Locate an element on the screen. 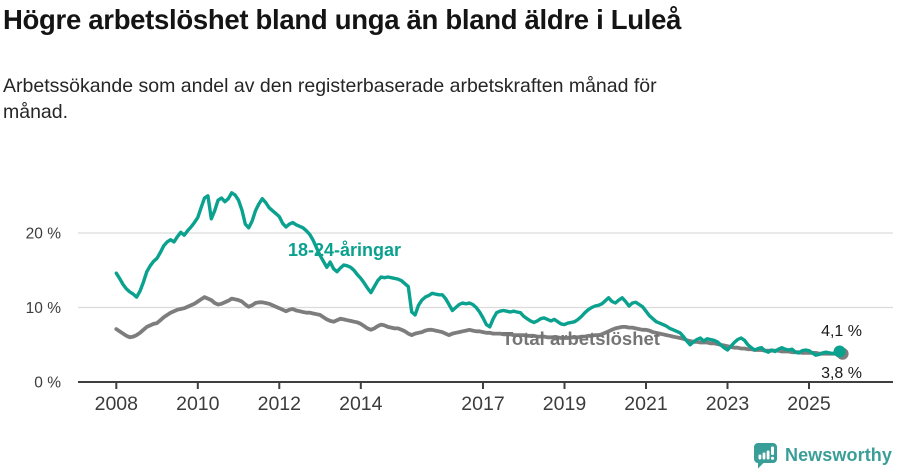  total-series-label: Total arbetslöshet is located at coordinates (581, 338).